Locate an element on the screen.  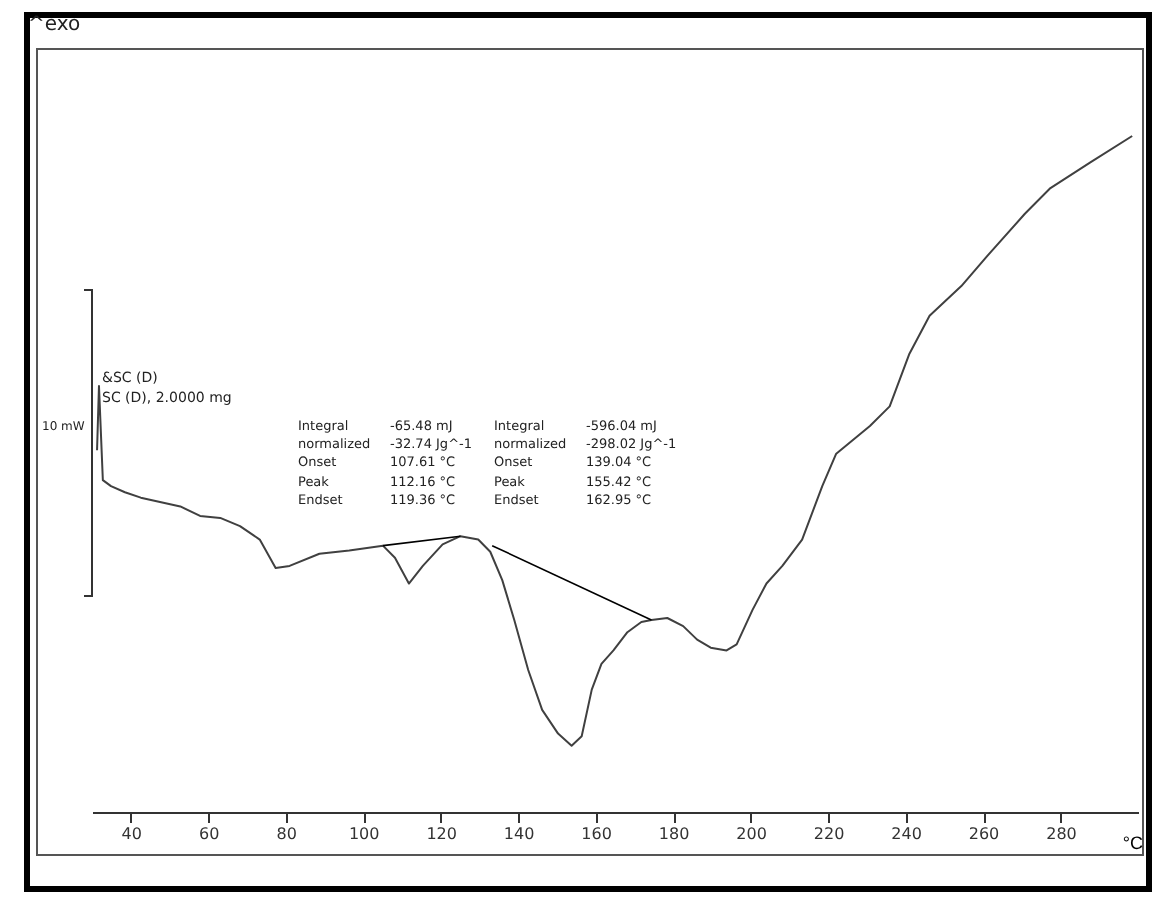
x-tick-label: 220 is located at coordinates (829, 834).